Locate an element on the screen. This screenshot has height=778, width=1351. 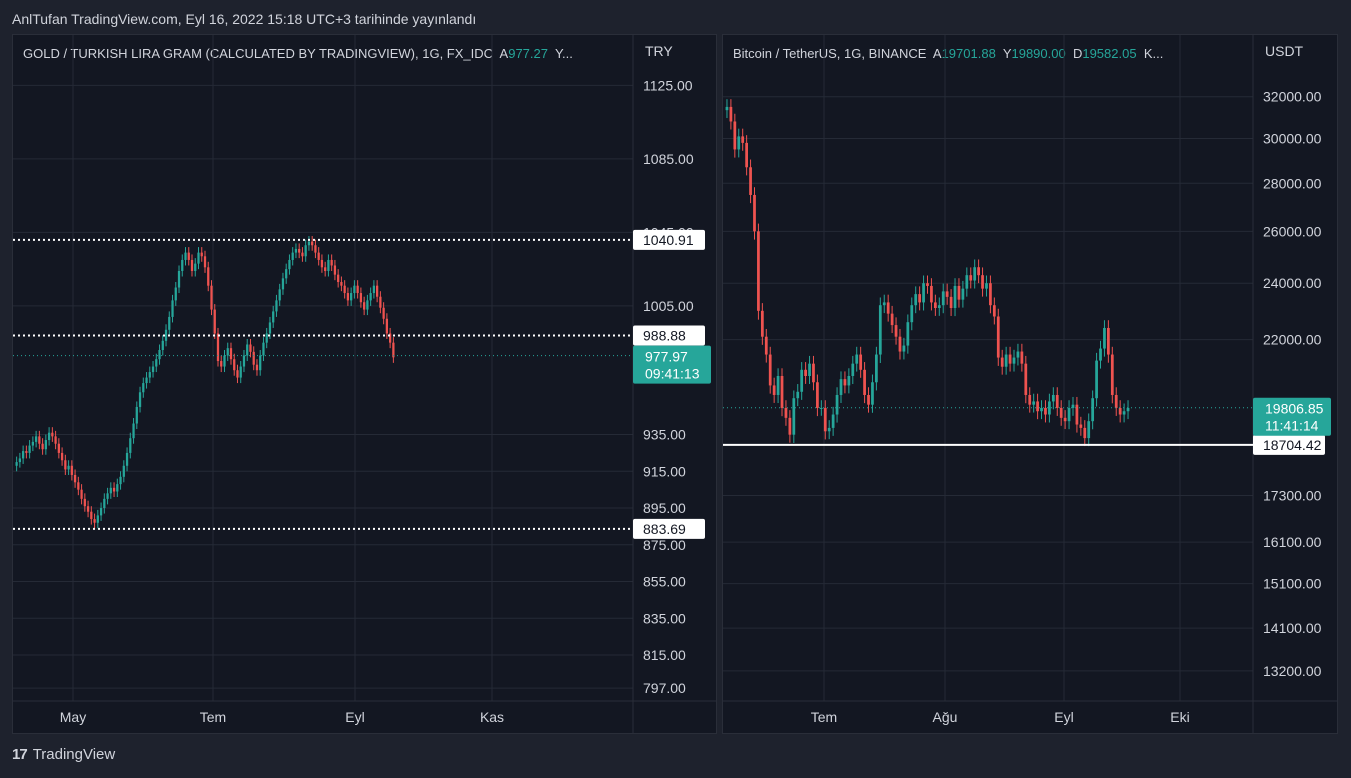
gold-hline-label-2: 883.69 is located at coordinates (664, 529).